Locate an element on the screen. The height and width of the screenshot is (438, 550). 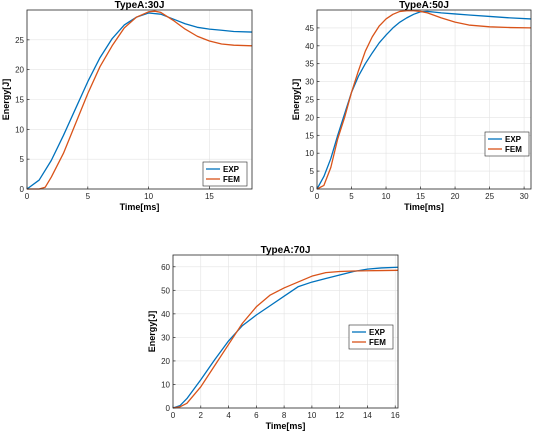
chart-title: TypeA:30J is located at coordinates (140, 5).